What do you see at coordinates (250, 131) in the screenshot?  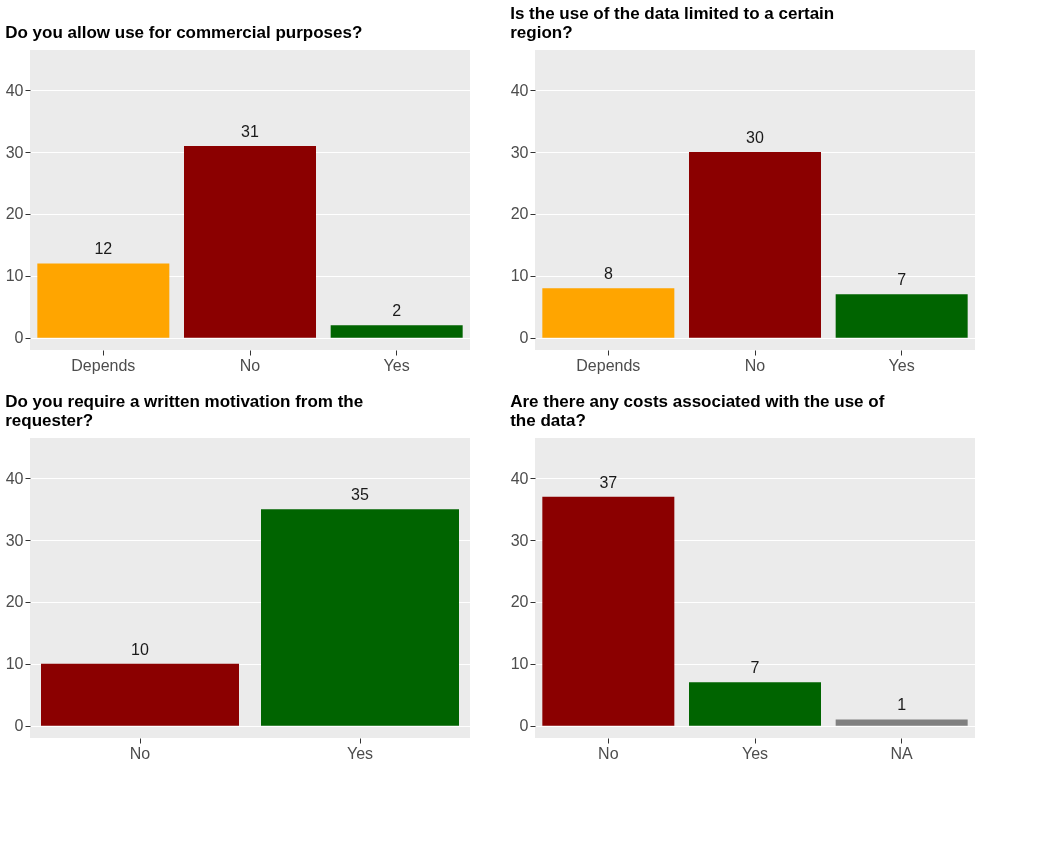 I see `data-label: 31` at bounding box center [250, 131].